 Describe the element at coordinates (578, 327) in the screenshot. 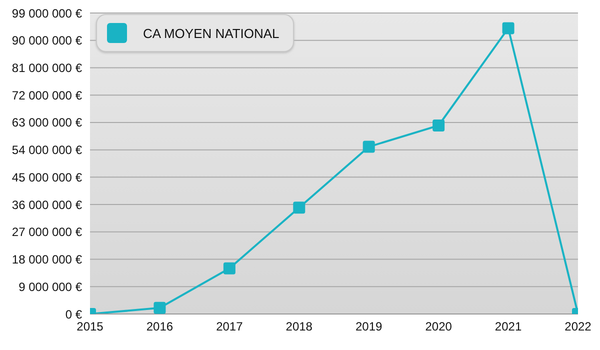

I see `x-tick-label: 2022` at that location.